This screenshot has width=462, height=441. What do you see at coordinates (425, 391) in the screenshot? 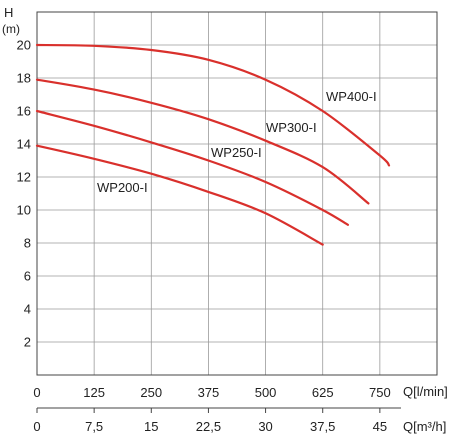
I see `x-axis-primary-label: Q[l/min]` at bounding box center [425, 391].